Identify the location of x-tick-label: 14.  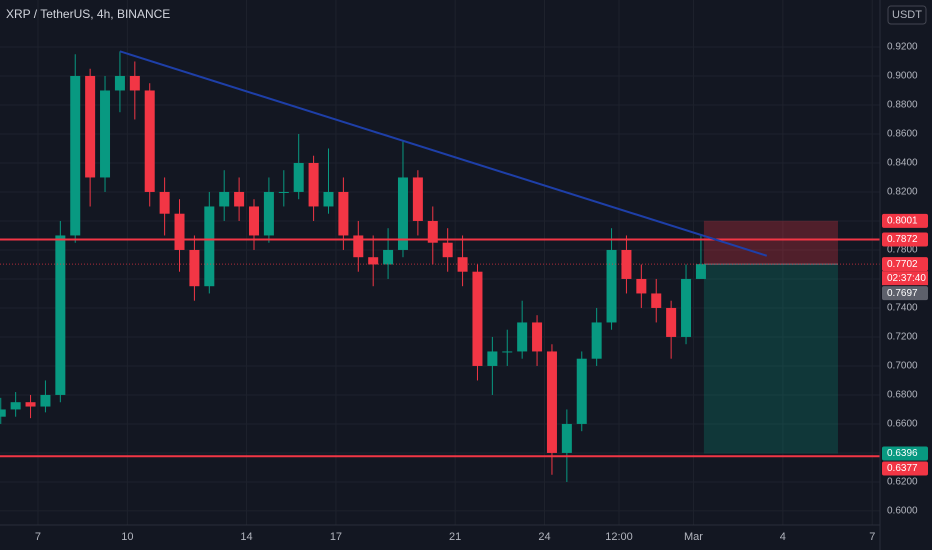
(246, 537).